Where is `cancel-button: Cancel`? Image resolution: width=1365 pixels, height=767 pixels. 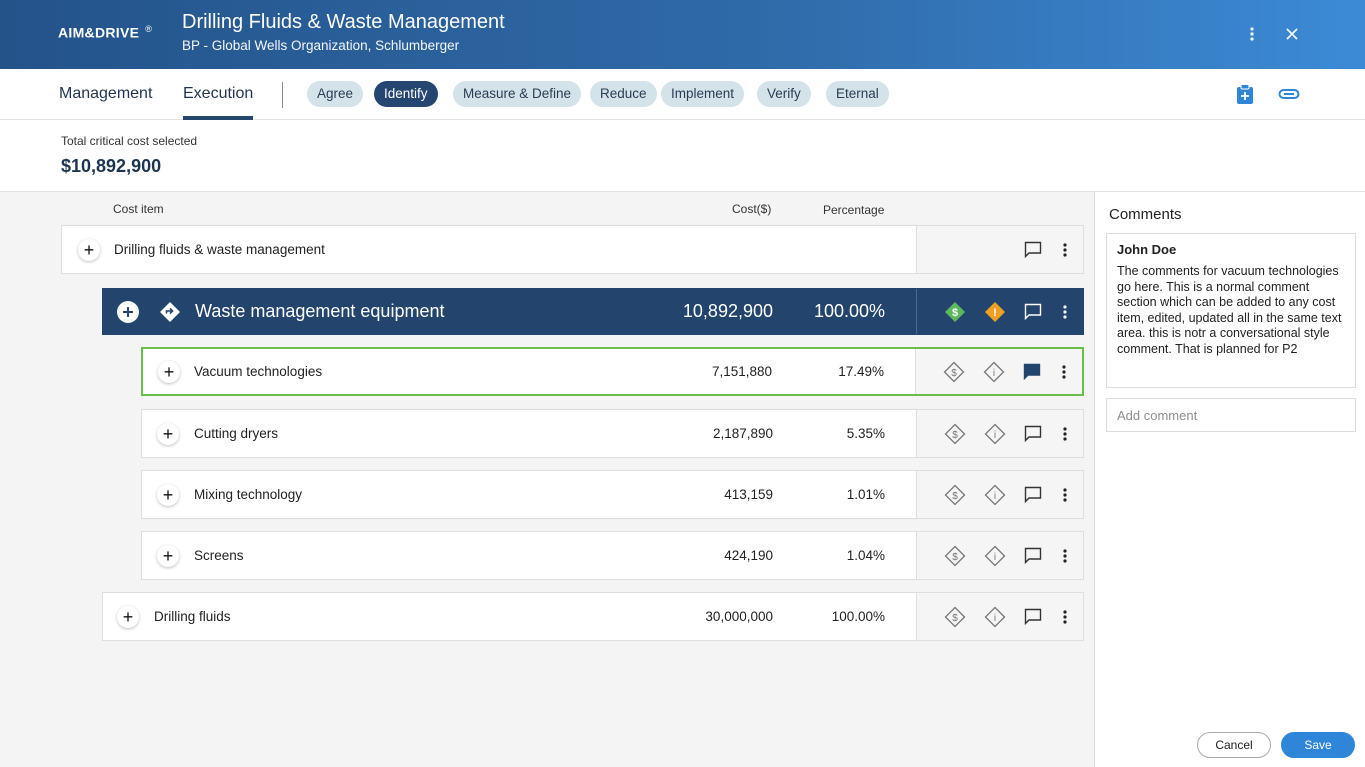 cancel-button: Cancel is located at coordinates (1234, 745).